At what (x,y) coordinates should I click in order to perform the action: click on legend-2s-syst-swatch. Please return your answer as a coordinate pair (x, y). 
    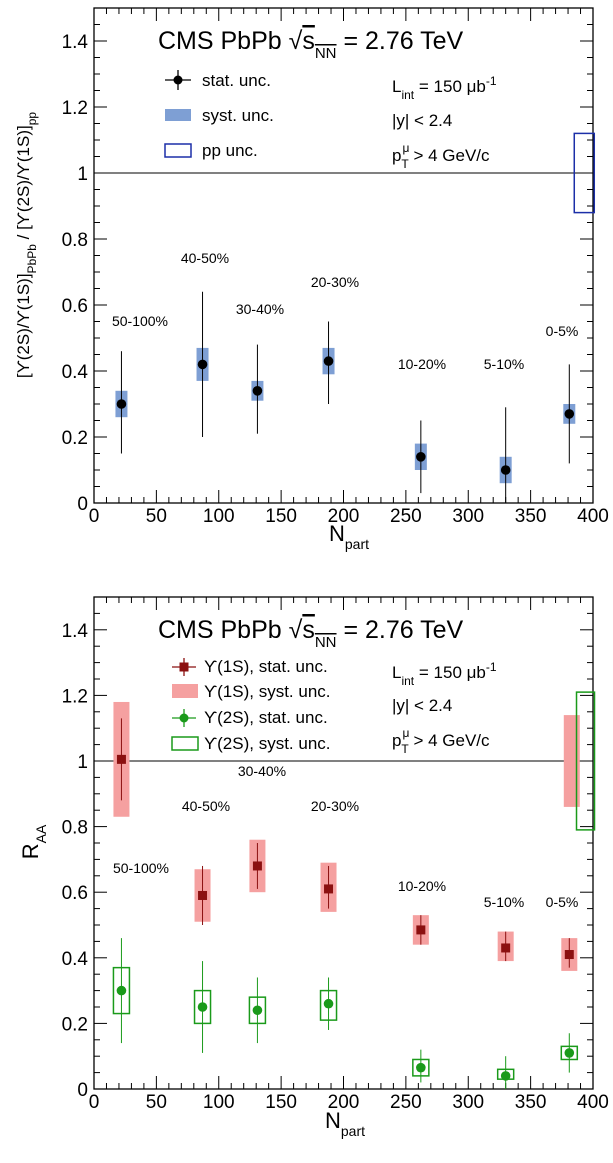
    Looking at the image, I should click on (185, 743).